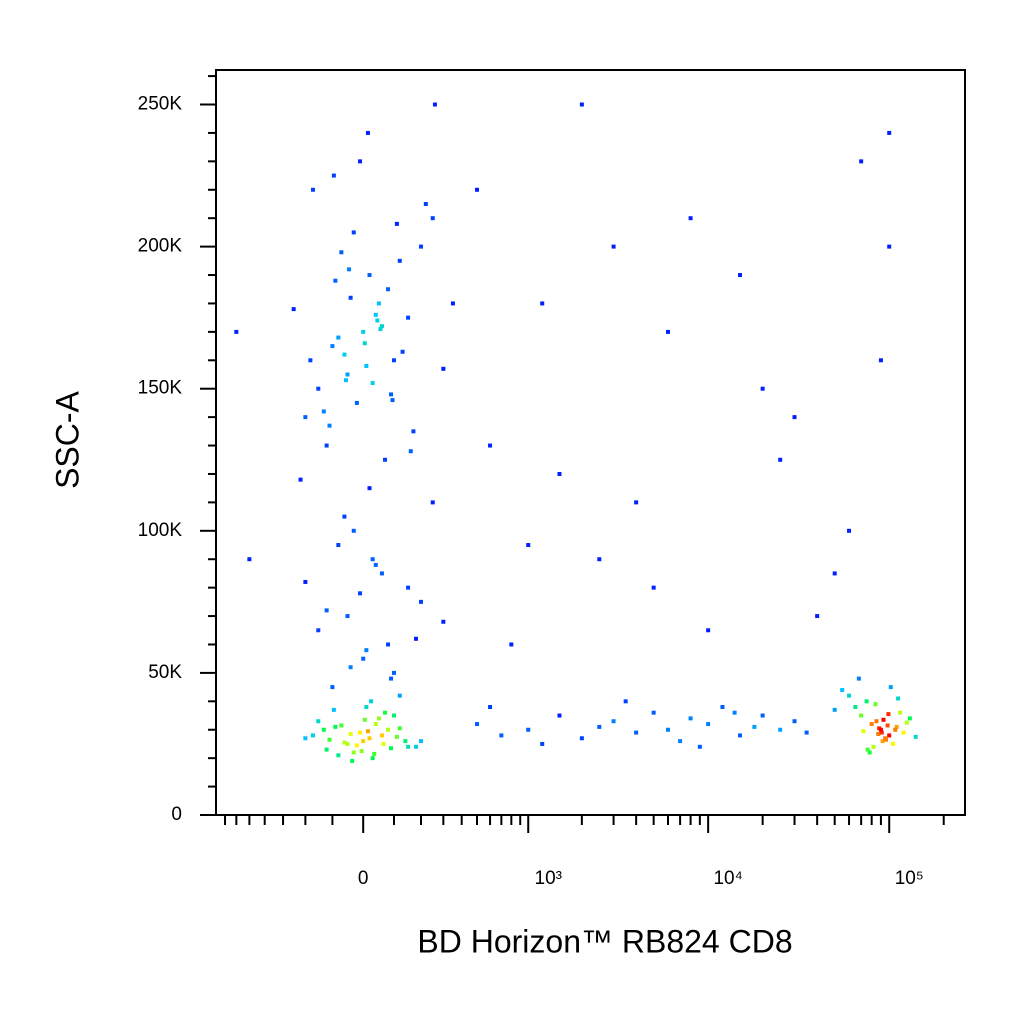 This screenshot has width=1024, height=1024. I want to click on x-tick-label: 0, so click(363, 878).